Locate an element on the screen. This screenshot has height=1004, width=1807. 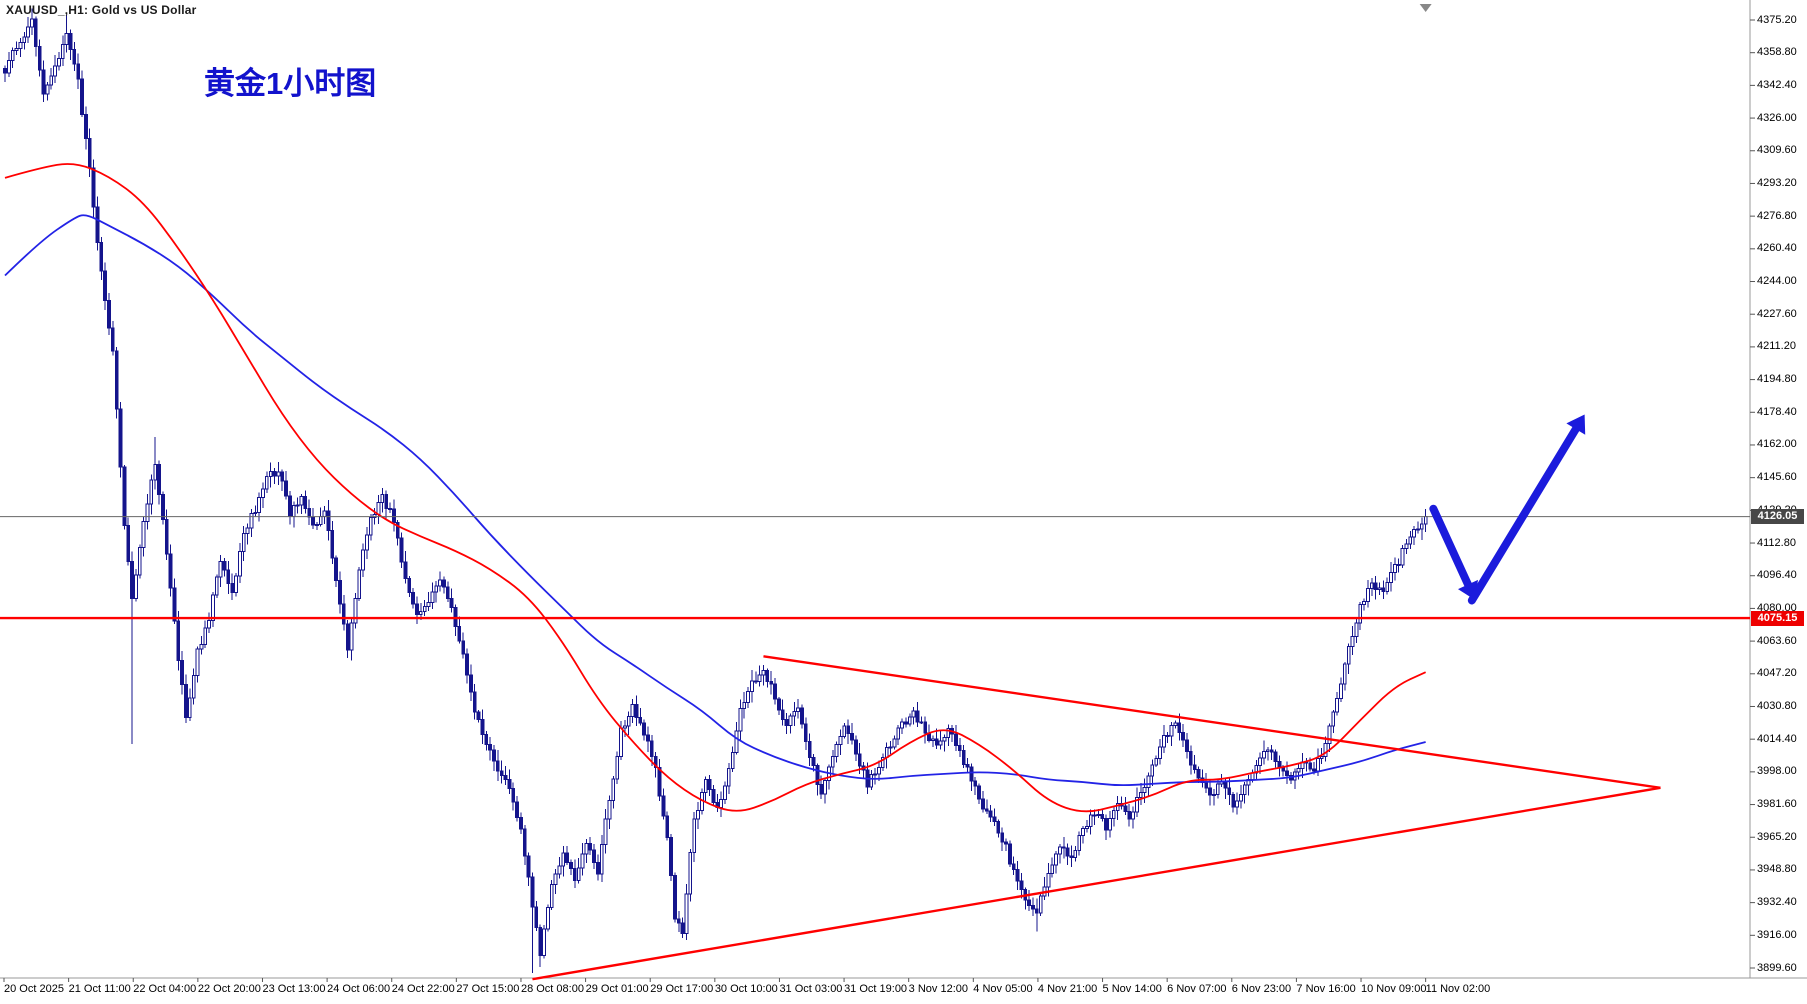
price-axis-label: 3916.00 is located at coordinates (1777, 934).